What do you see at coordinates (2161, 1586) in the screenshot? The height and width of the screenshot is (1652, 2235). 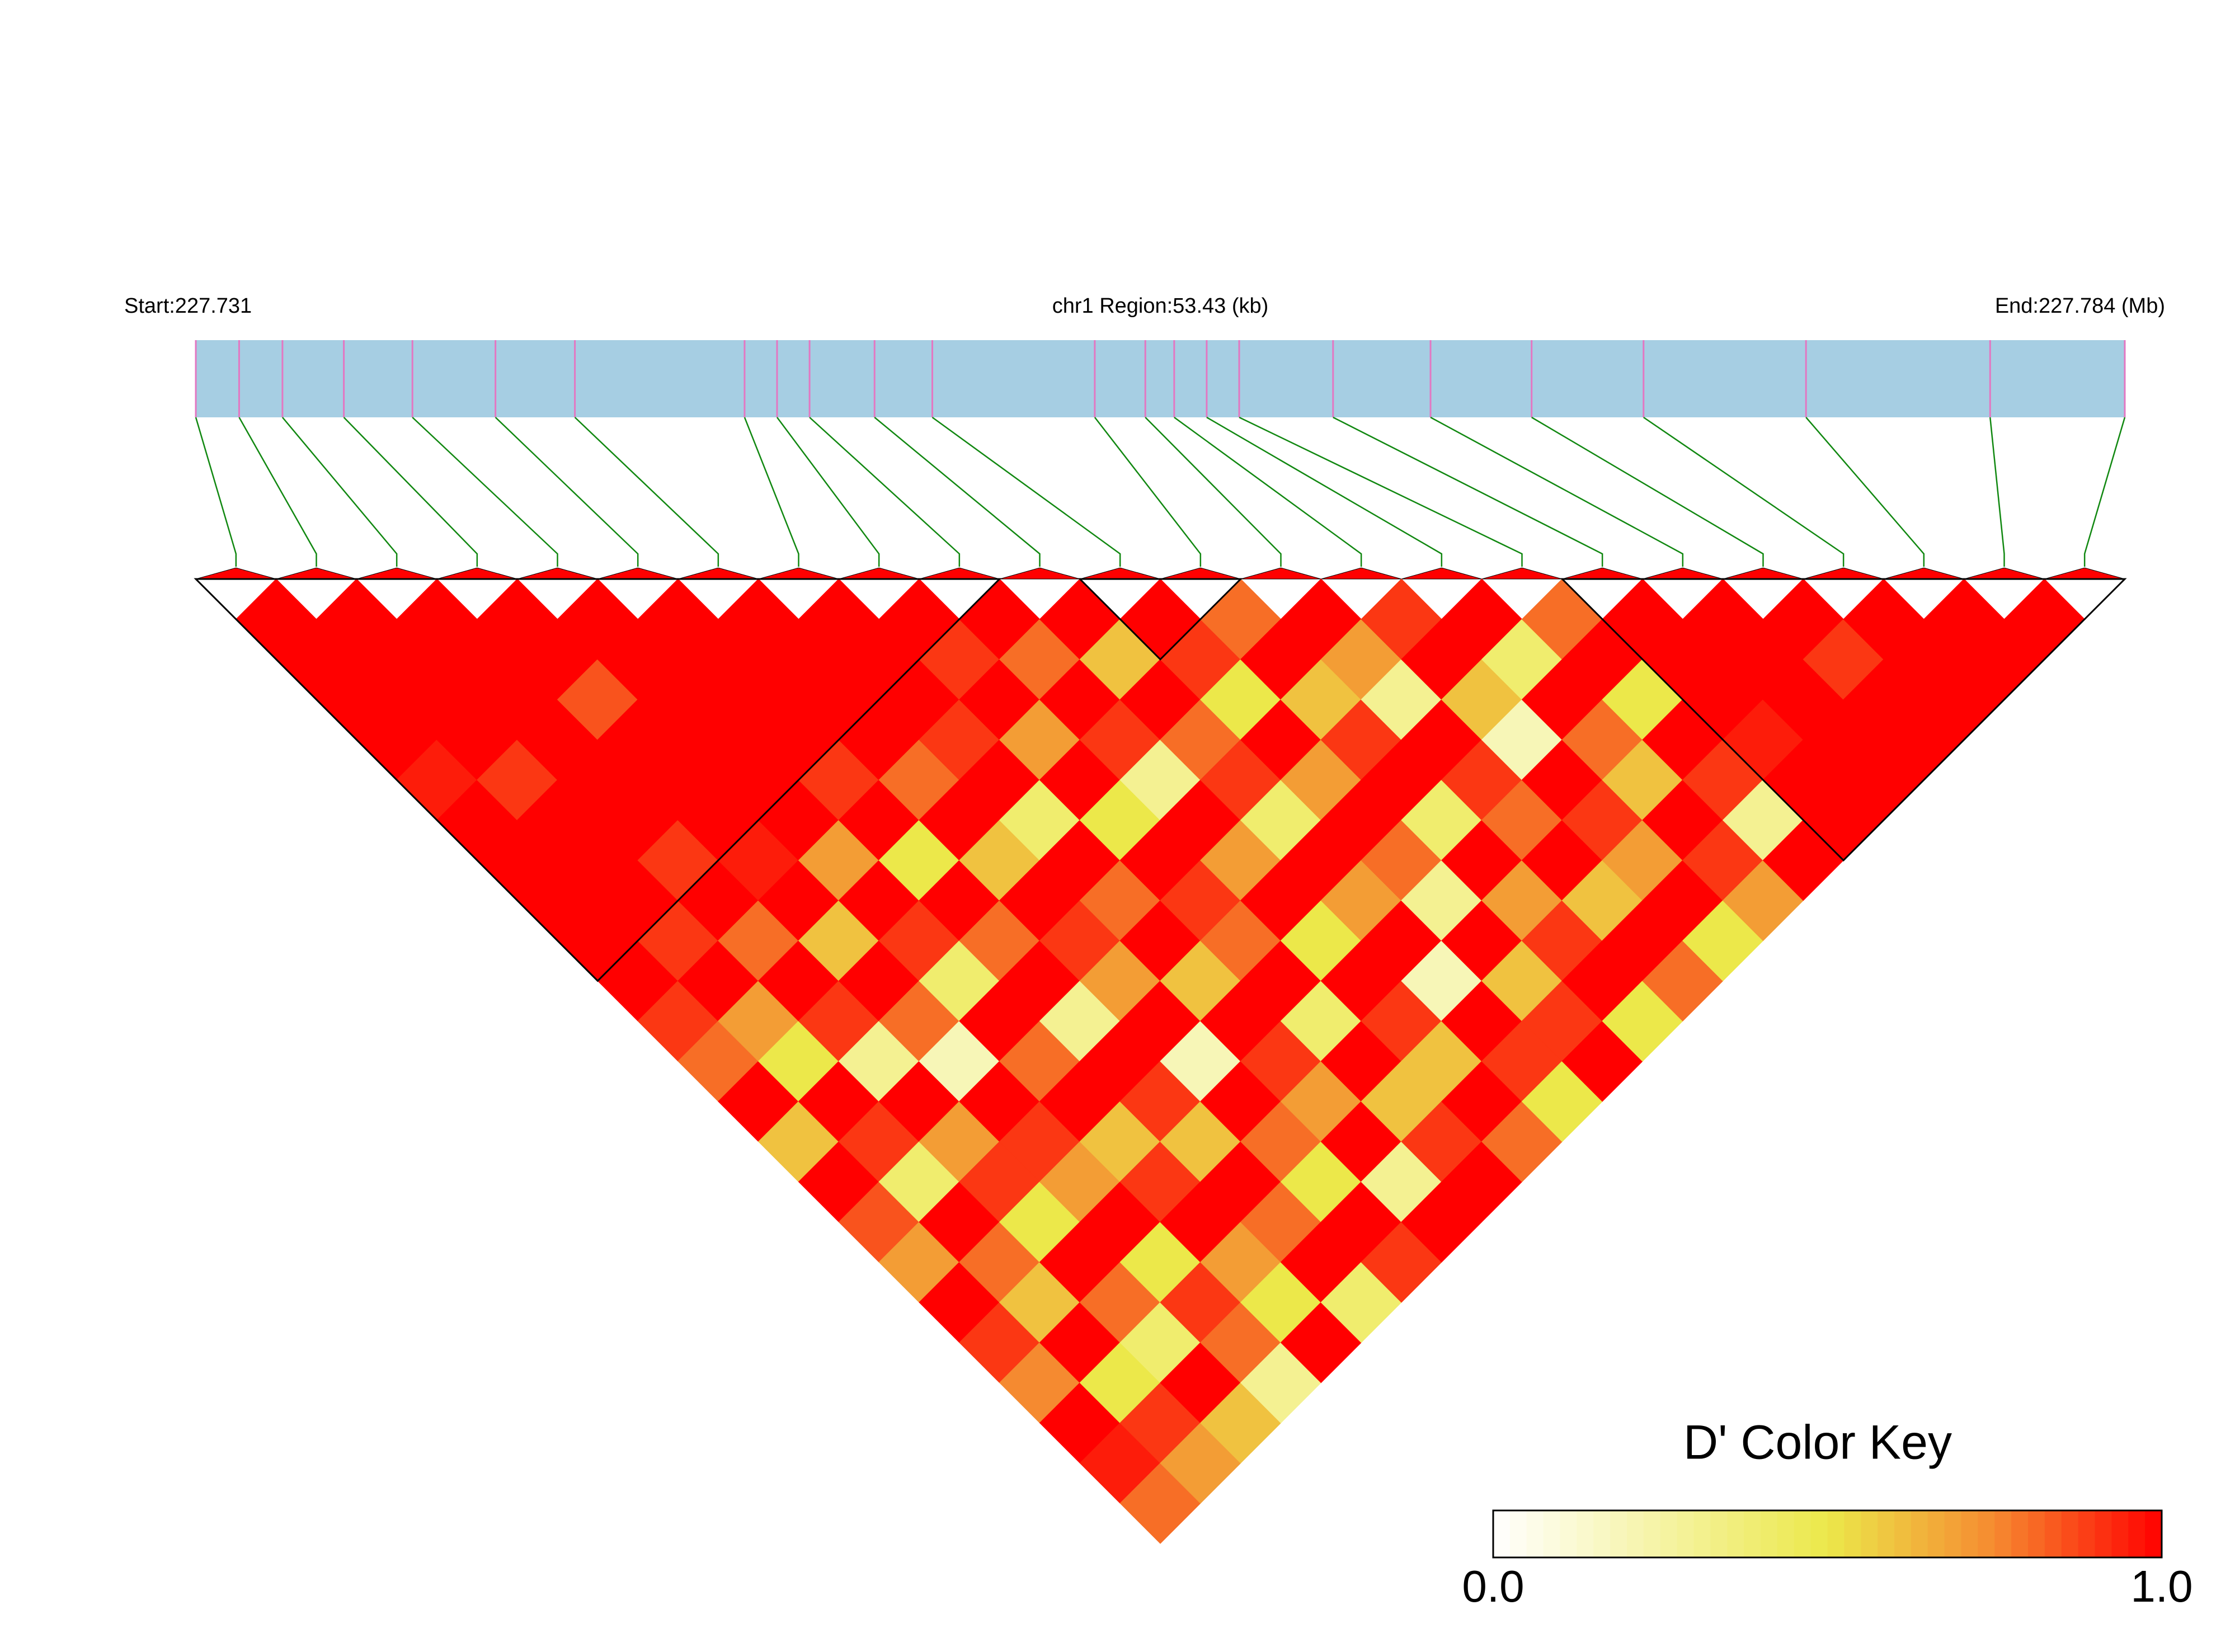 I see `color-key-tick-label: 1.0` at bounding box center [2161, 1586].